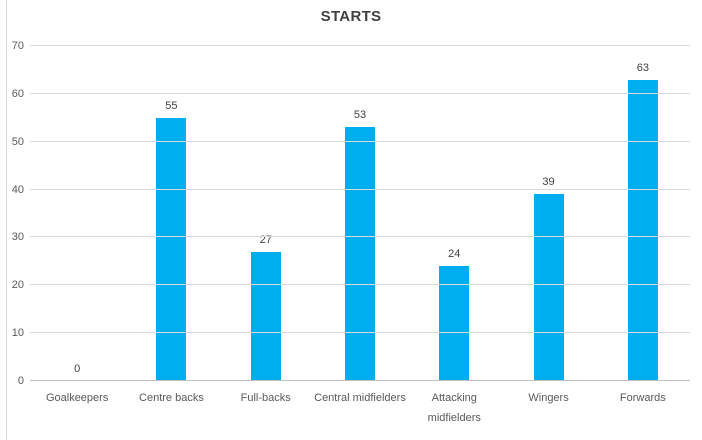  What do you see at coordinates (265, 398) in the screenshot?
I see `category-label: Full-backs` at bounding box center [265, 398].